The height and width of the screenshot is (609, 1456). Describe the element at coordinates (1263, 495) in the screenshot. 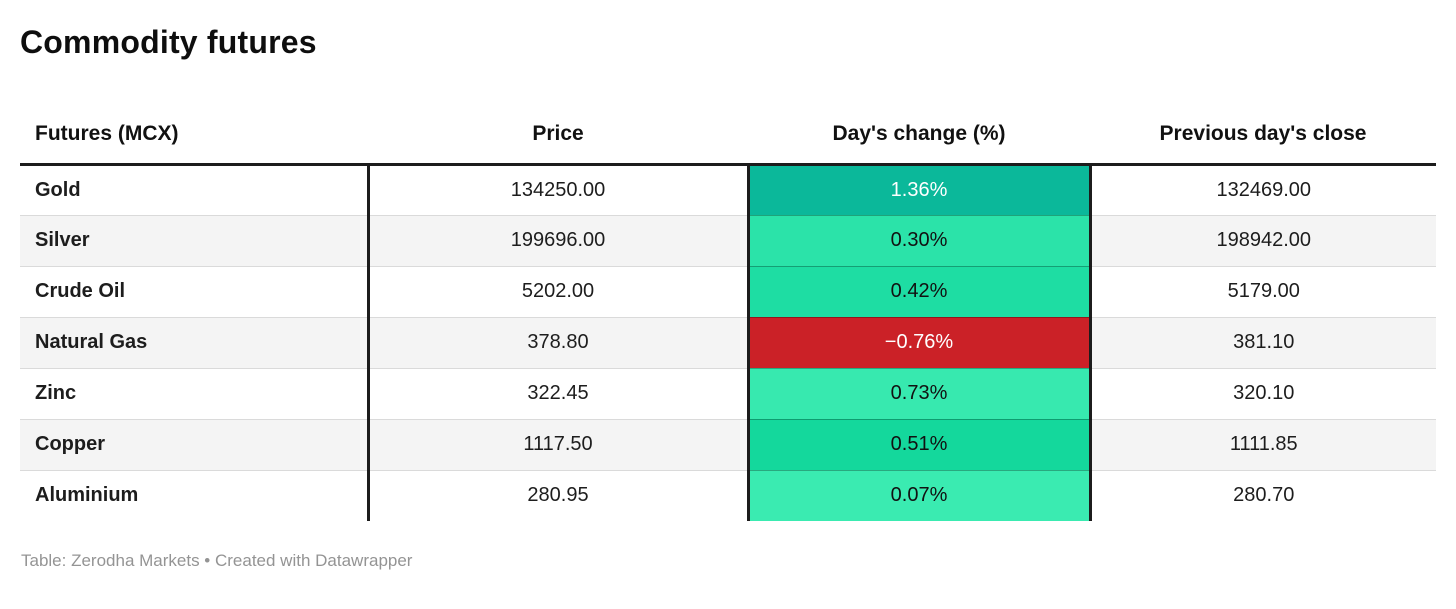

I see `prev-close-cell: 280.70` at that location.